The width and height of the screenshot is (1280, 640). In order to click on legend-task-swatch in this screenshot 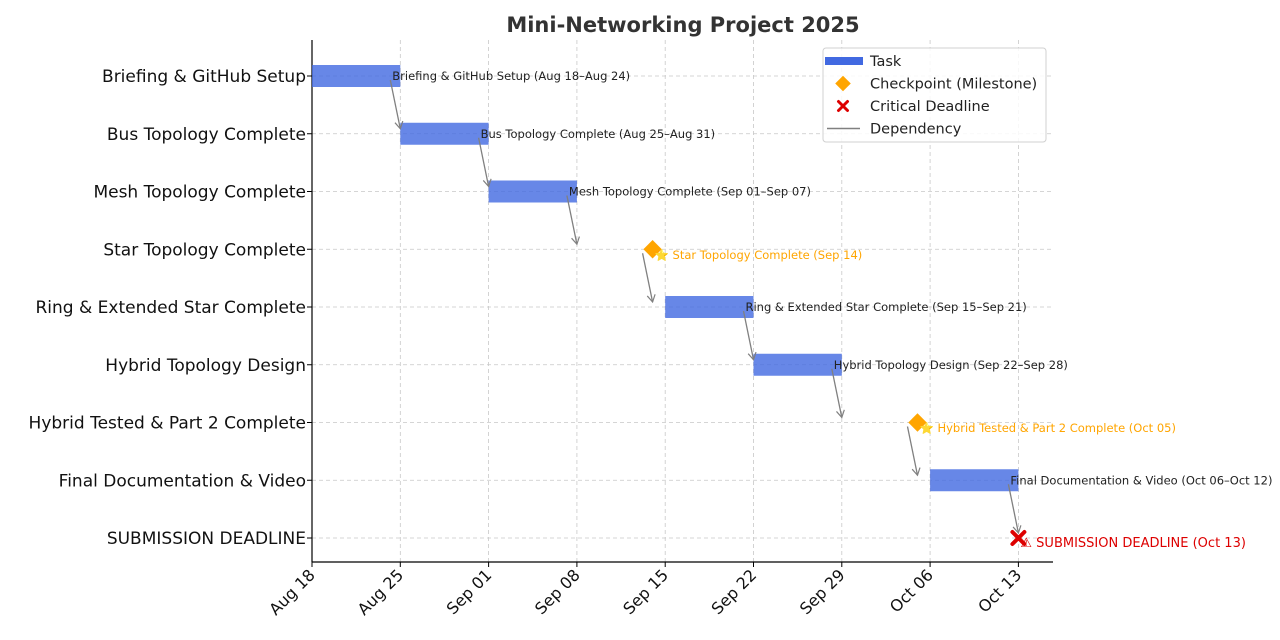, I will do `click(844, 61)`.